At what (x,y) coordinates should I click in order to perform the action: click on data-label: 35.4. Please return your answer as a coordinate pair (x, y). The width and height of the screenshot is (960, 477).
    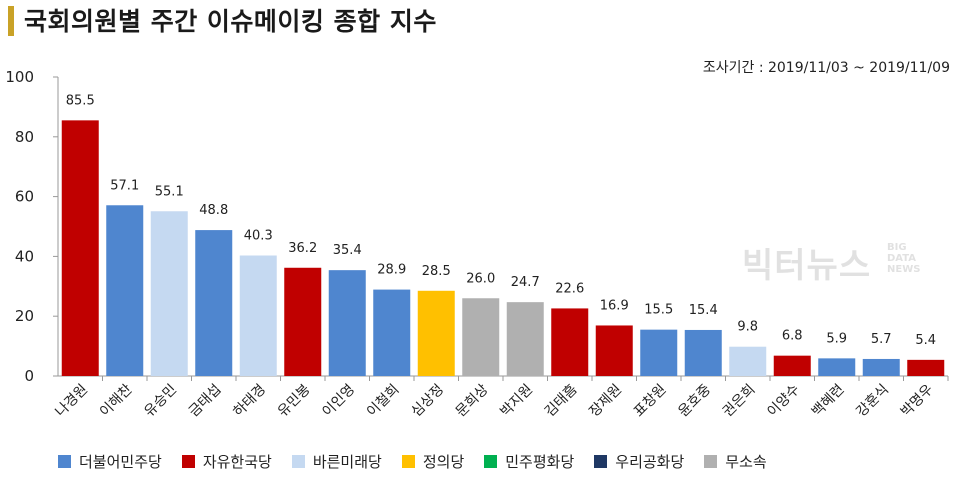
    Looking at the image, I should click on (347, 250).